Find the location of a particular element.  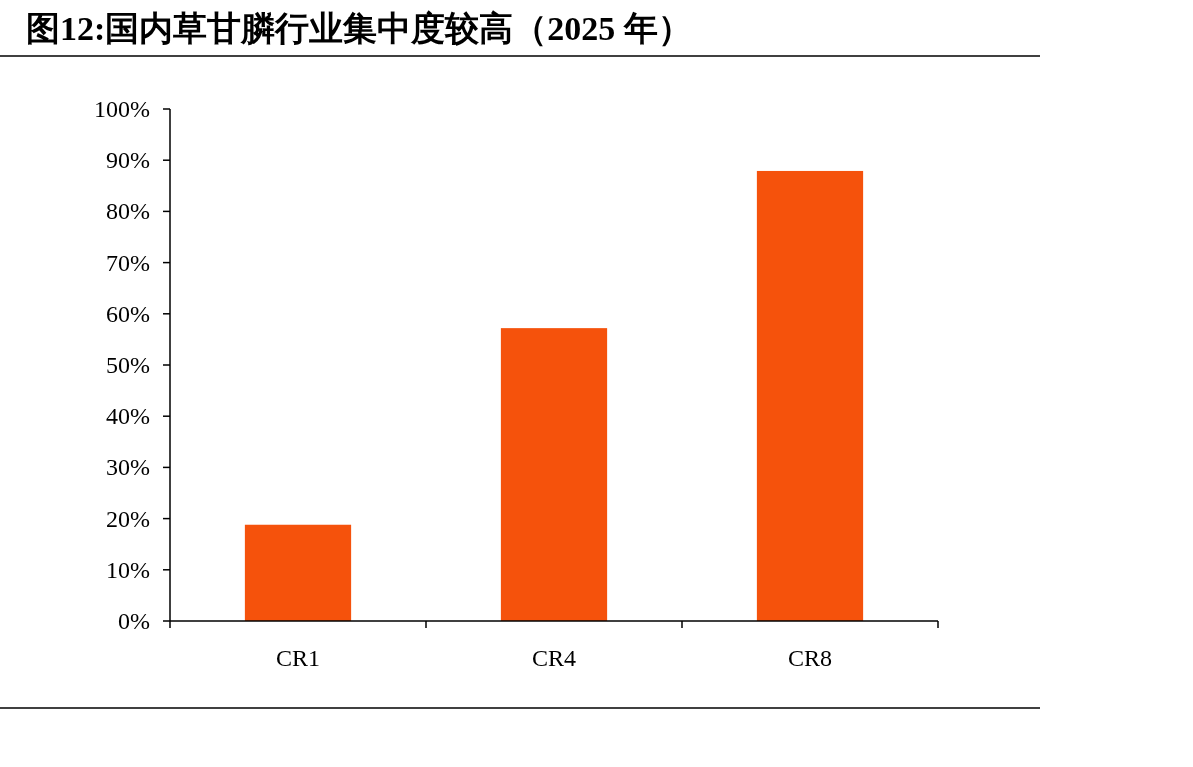

xtick: CR4 is located at coordinates (554, 658).